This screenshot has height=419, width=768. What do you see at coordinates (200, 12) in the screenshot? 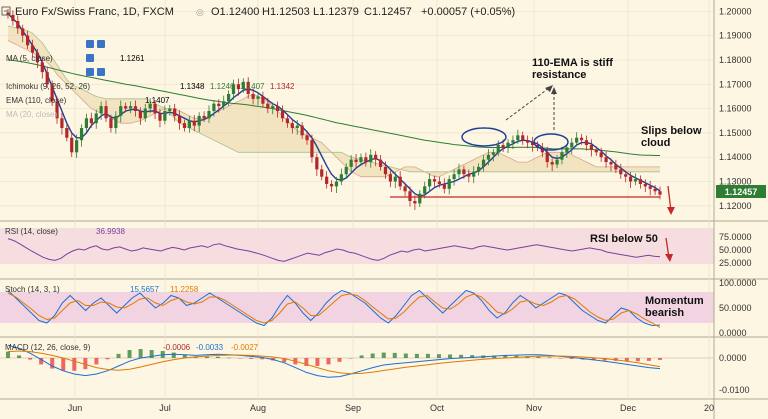
I see `eye-icon: ◎` at bounding box center [200, 12].